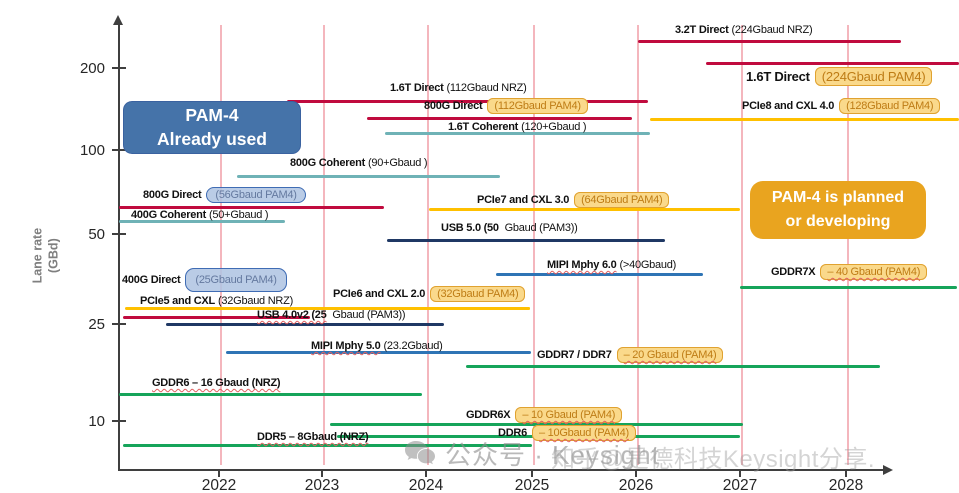 Image resolution: width=959 pixels, height=493 pixels. I want to click on y-tick-label-100: 100, so click(92, 150).